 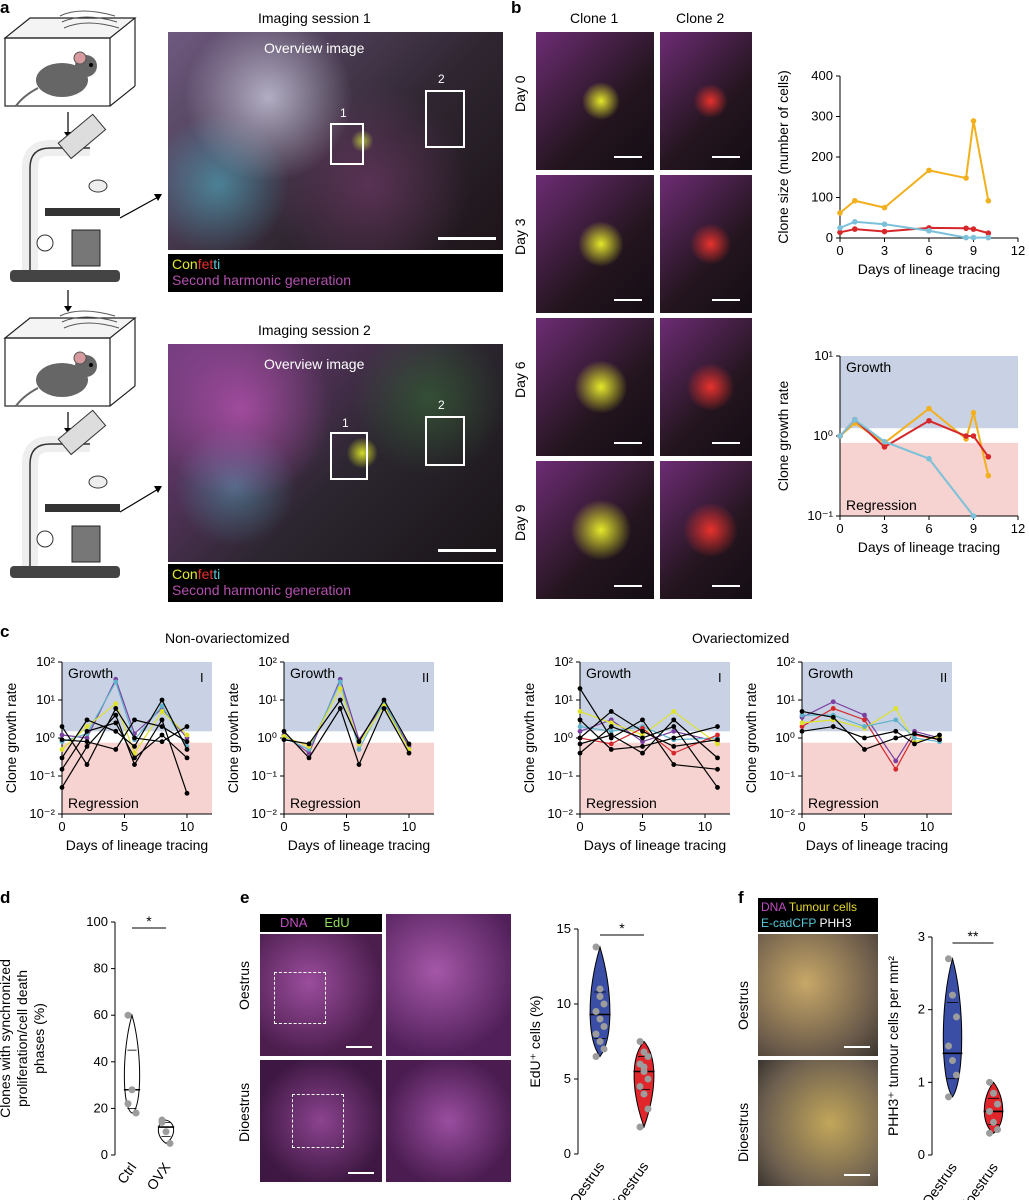 I want to click on scale-bar-f1, so click(x=857, y=1047).